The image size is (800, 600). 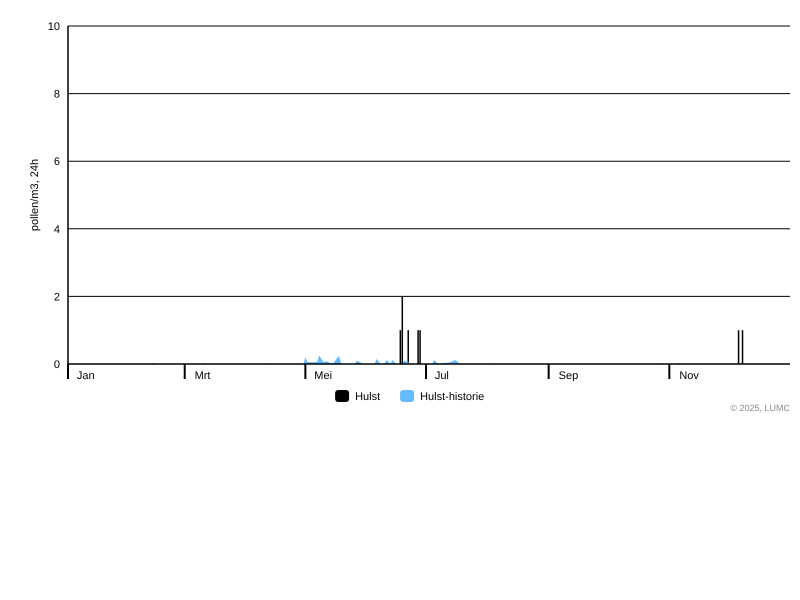 What do you see at coordinates (85, 376) in the screenshot?
I see `x-tick-label: Jan` at bounding box center [85, 376].